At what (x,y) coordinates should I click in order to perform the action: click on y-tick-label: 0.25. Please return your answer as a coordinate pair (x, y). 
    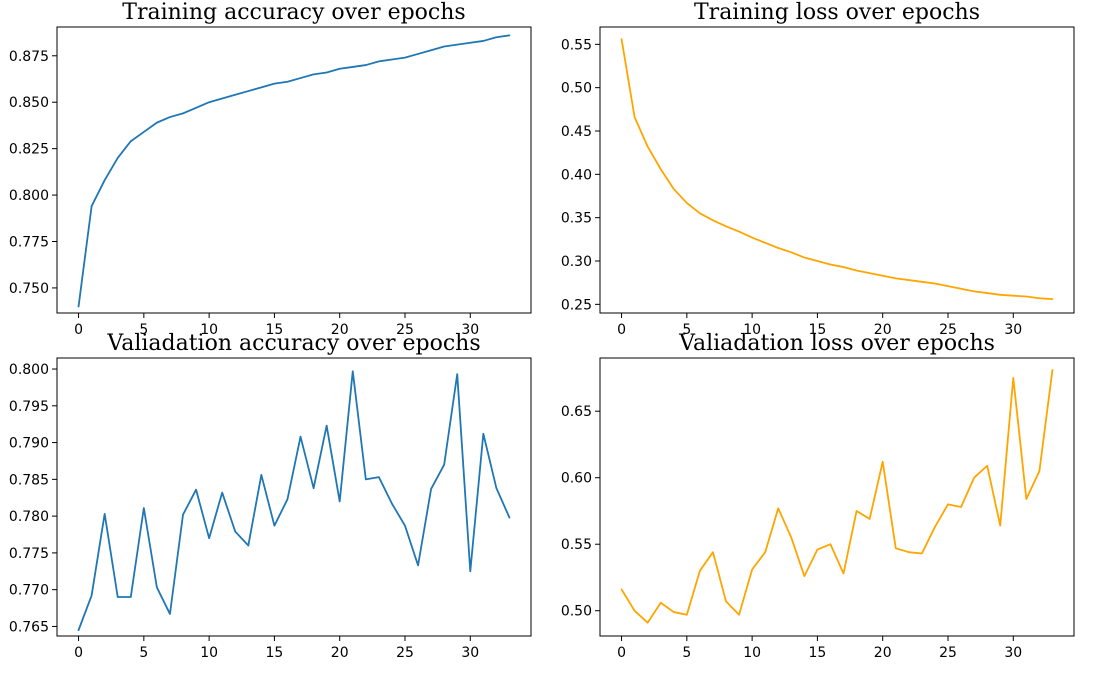
    Looking at the image, I should click on (576, 305).